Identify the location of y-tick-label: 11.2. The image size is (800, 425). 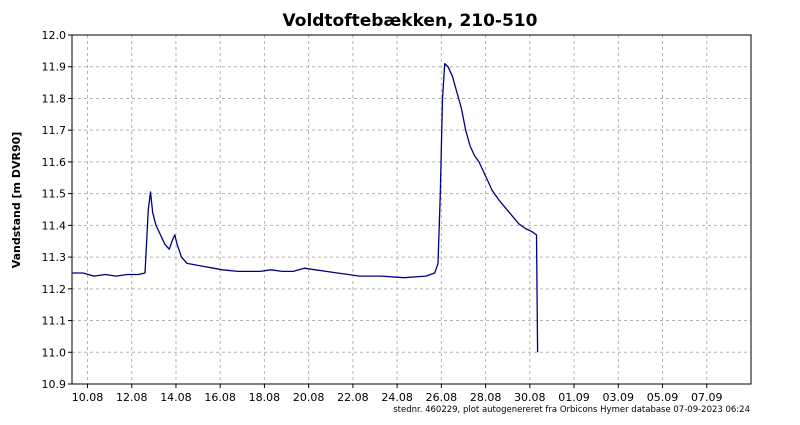
(54, 289).